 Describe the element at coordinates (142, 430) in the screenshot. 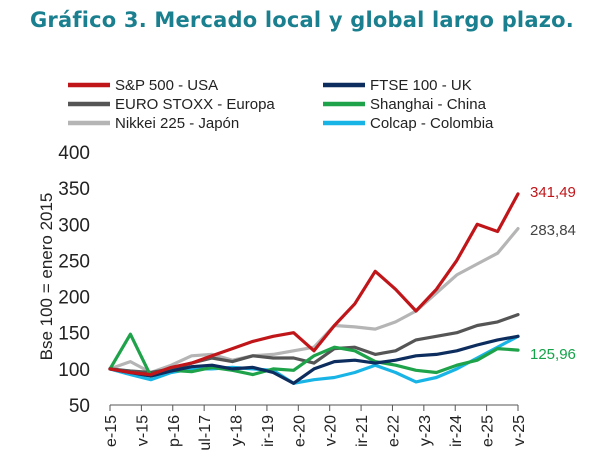

I see `x-tick-label: v-15` at that location.